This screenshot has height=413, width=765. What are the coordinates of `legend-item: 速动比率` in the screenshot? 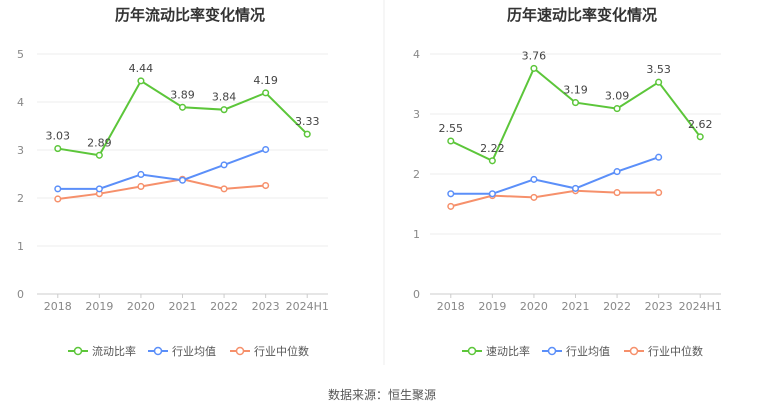 It's located at (496, 351).